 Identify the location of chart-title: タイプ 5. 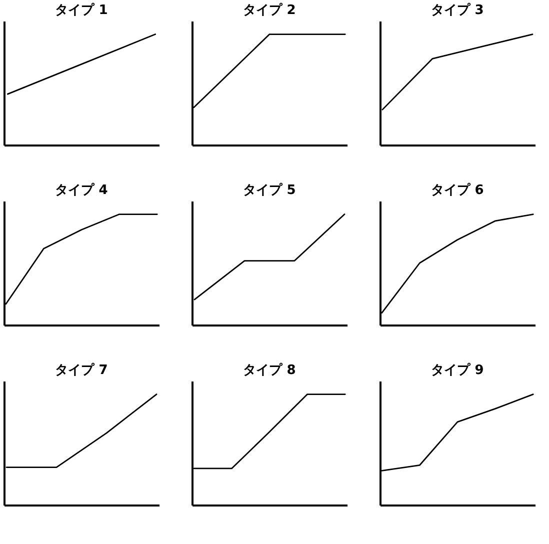
(269, 190).